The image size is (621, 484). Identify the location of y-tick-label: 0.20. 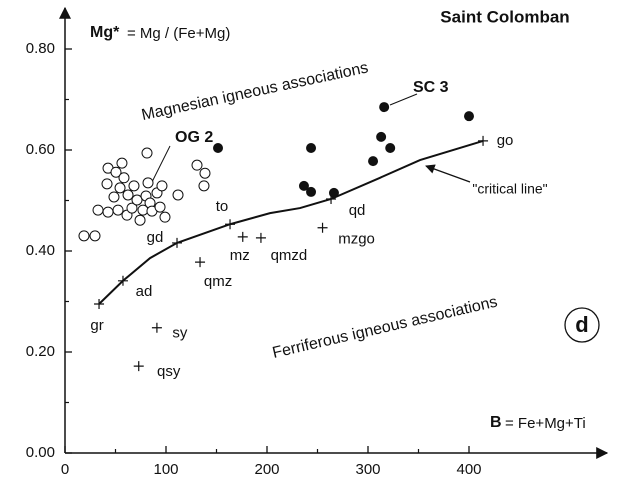
(40, 351).